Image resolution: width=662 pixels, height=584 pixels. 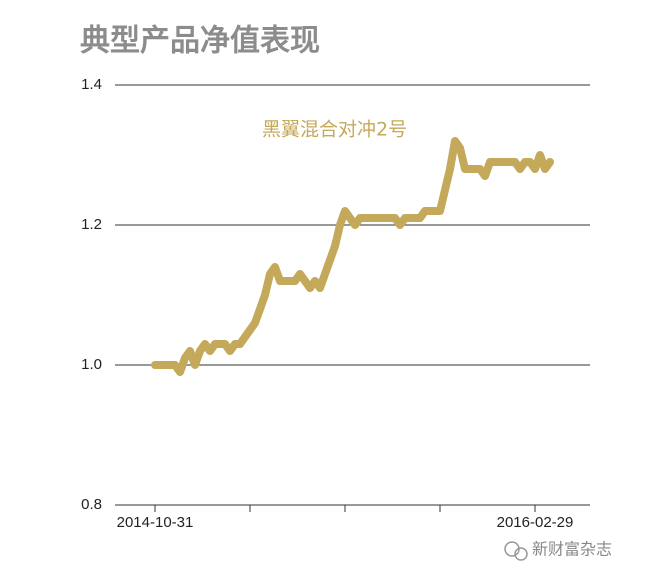 What do you see at coordinates (91, 84) in the screenshot?
I see `y-tick-label: 1.4` at bounding box center [91, 84].